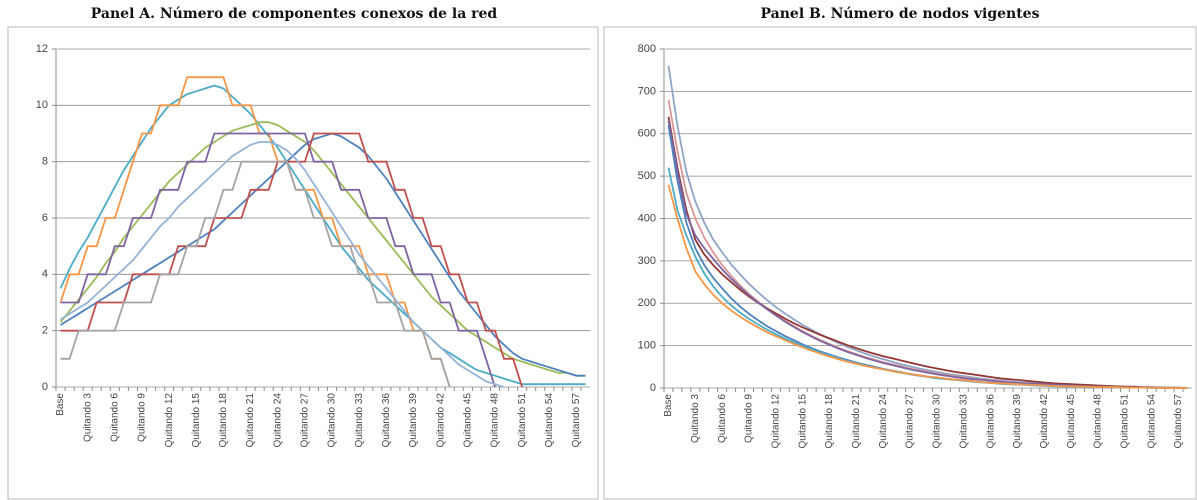 Image resolution: width=1197 pixels, height=500 pixels. What do you see at coordinates (647, 303) in the screenshot?
I see `y-tick-label: 200` at bounding box center [647, 303].